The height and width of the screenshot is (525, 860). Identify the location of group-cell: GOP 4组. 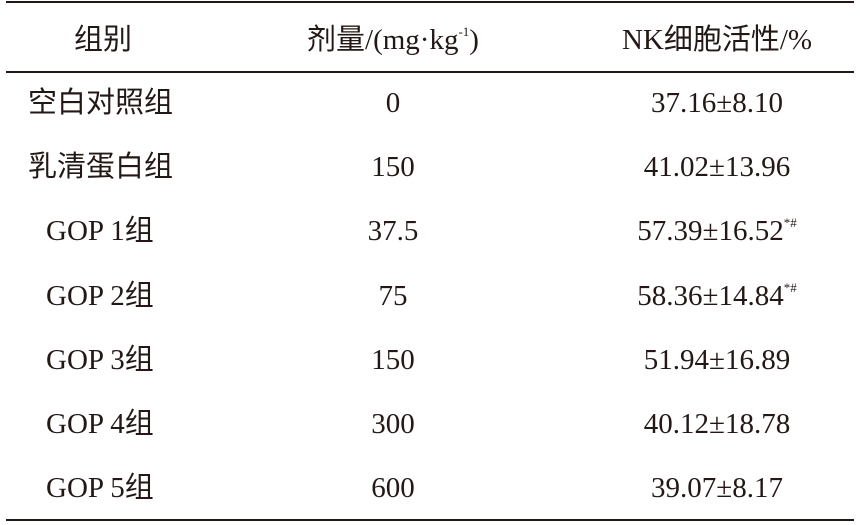
(100, 424).